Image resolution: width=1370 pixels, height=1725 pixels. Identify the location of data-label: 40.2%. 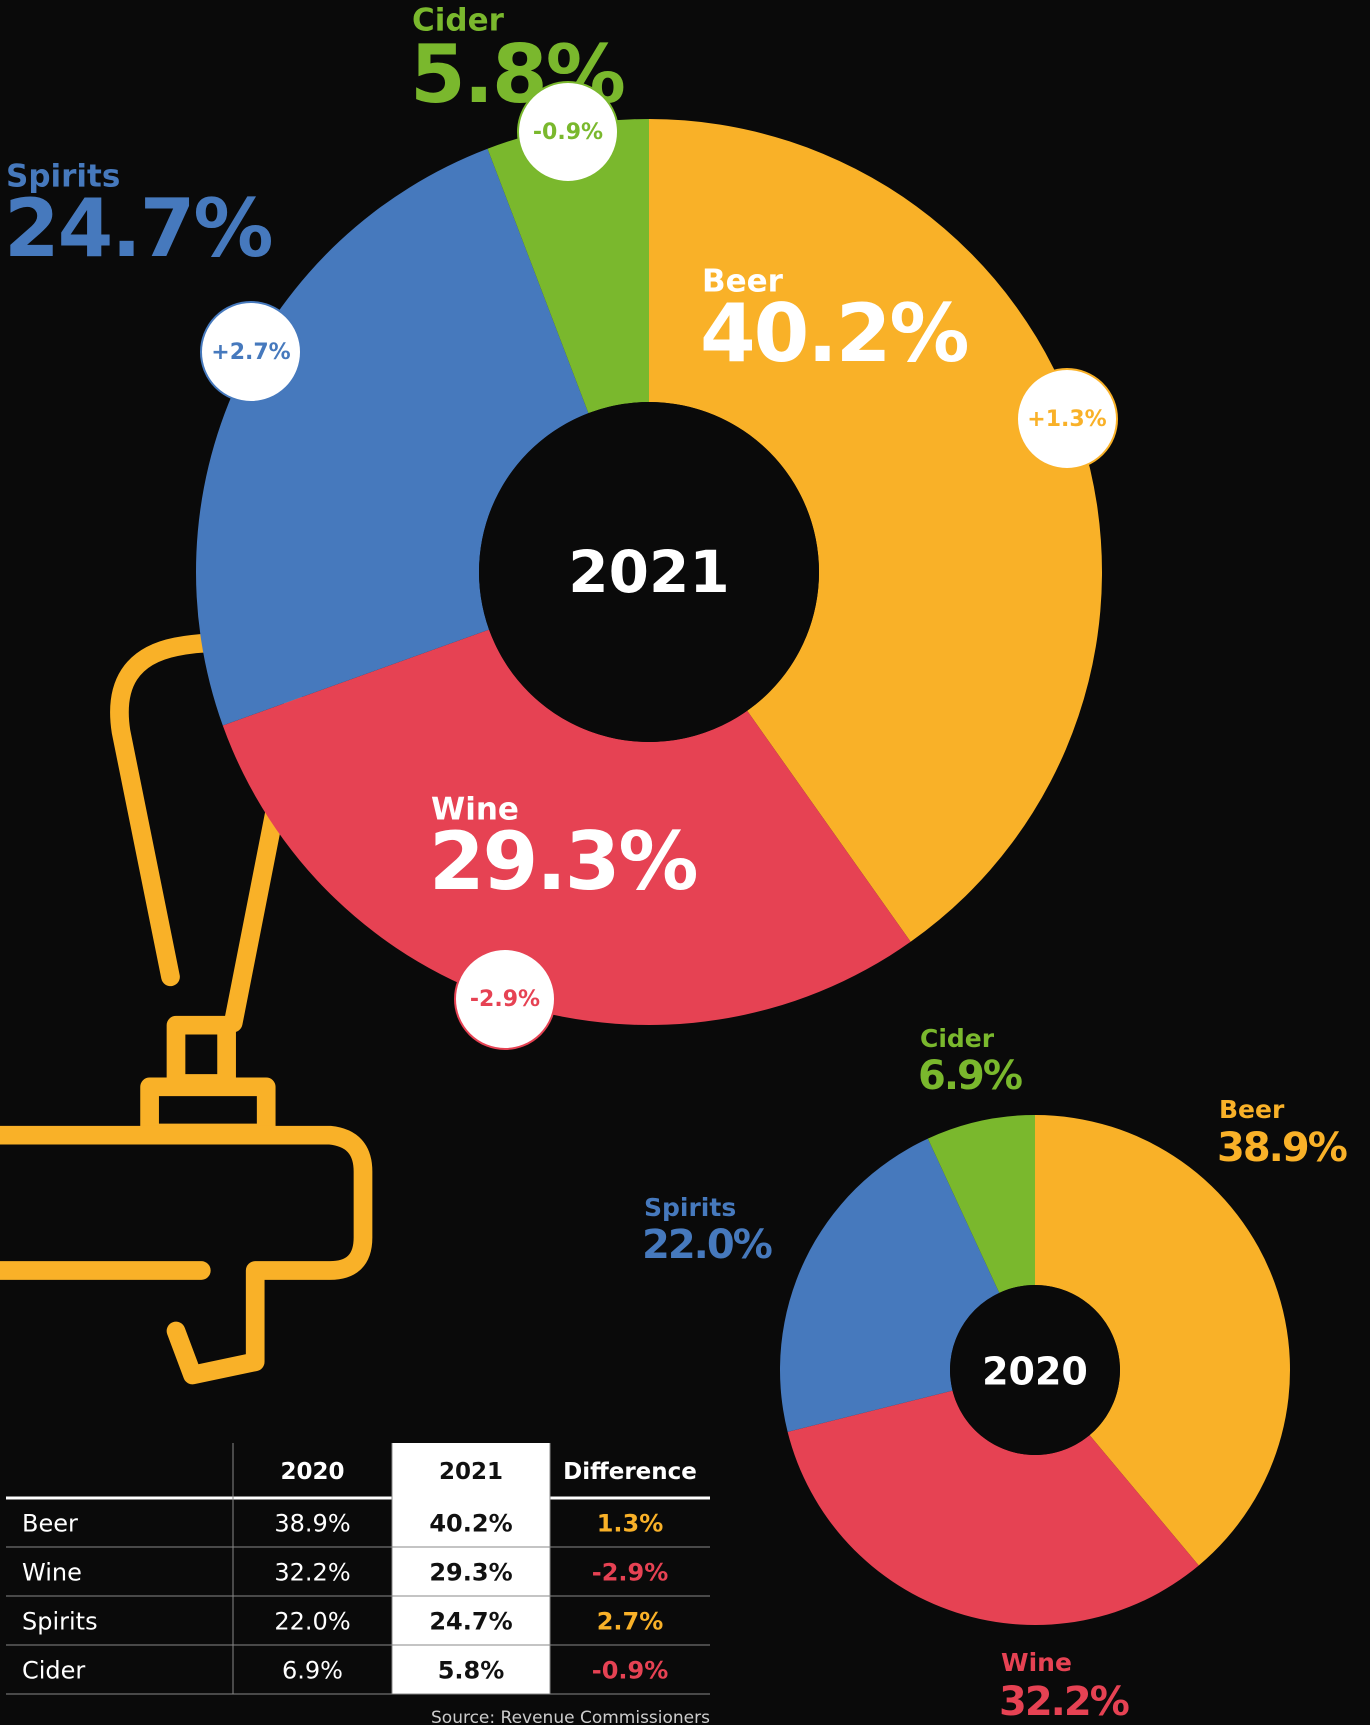
(834, 333).